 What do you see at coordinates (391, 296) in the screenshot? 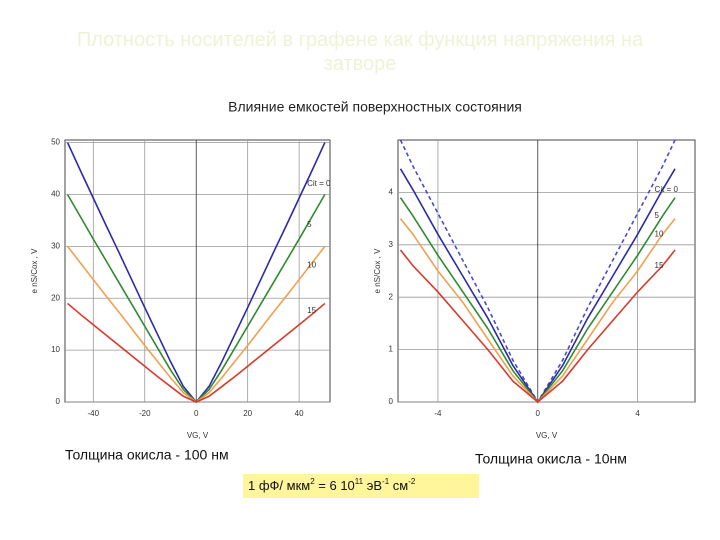
I see `y-tick-label: 2` at bounding box center [391, 296].